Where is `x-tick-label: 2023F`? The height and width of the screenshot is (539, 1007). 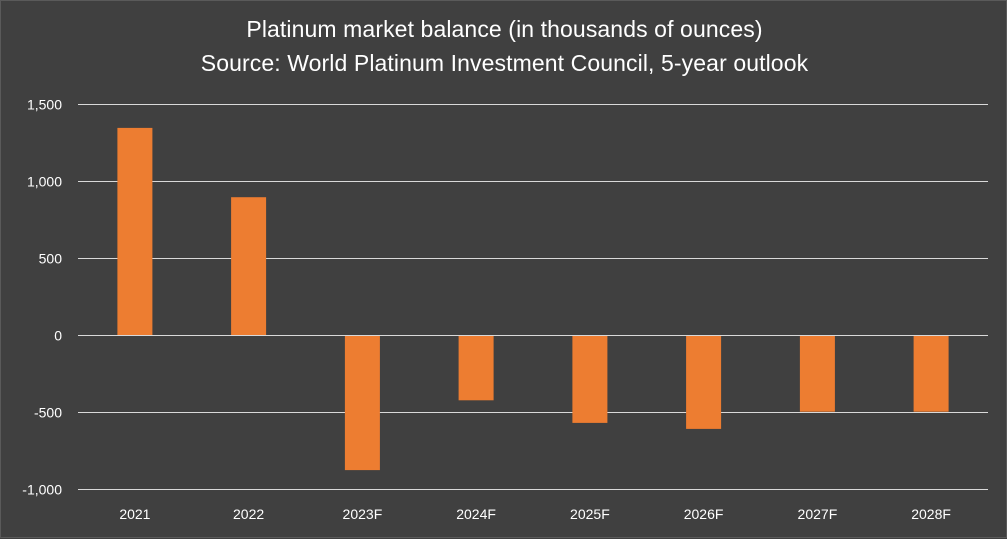
x-tick-label: 2023F is located at coordinates (363, 514).